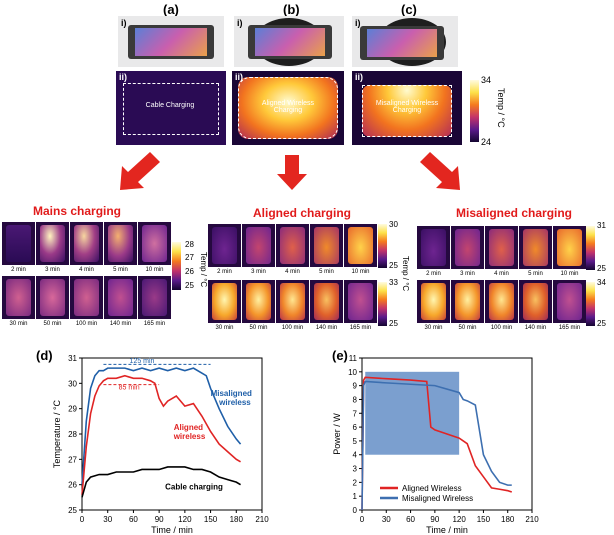 This screenshot has width=614, height=535. I want to click on time-label: 5 min, so click(535, 274).